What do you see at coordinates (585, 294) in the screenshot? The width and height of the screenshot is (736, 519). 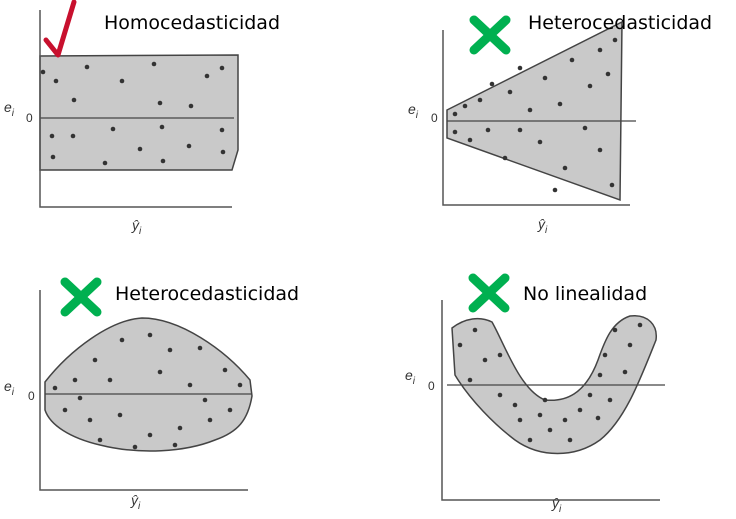 I see `panel-title: No linealidad` at bounding box center [585, 294].